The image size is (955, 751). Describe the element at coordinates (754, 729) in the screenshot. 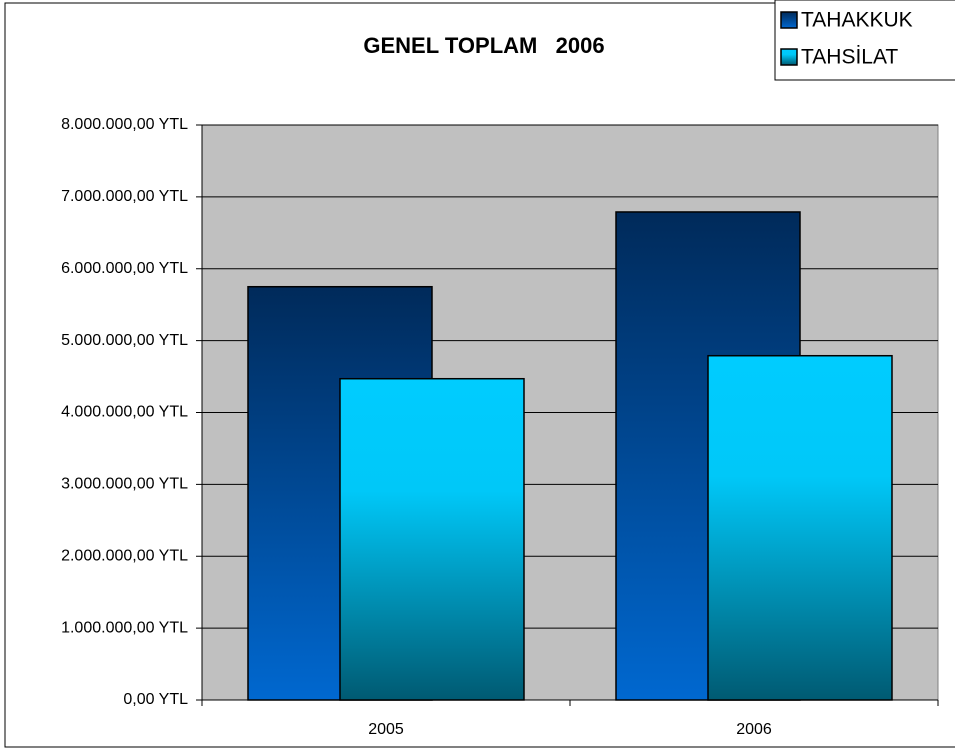

I see `x-tick-label: 2006` at that location.